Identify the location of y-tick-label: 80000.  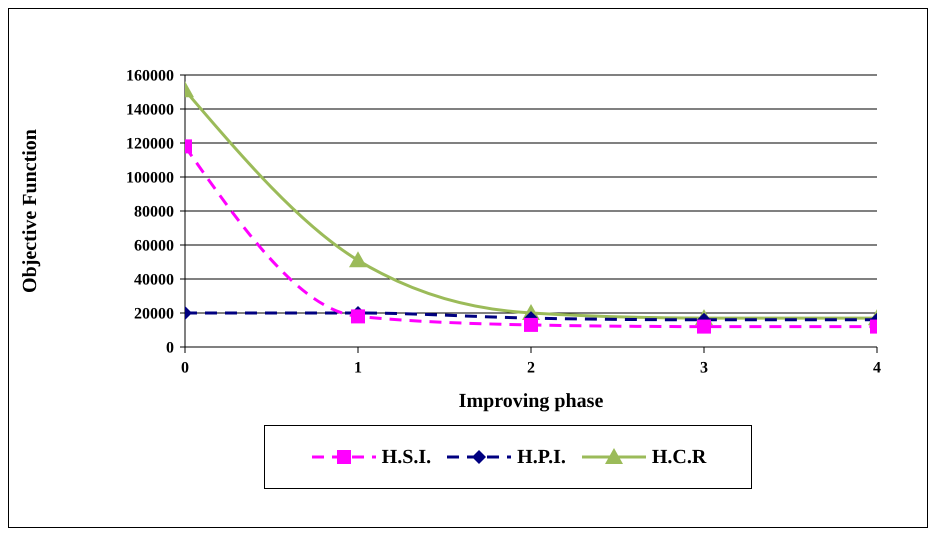
(154, 212).